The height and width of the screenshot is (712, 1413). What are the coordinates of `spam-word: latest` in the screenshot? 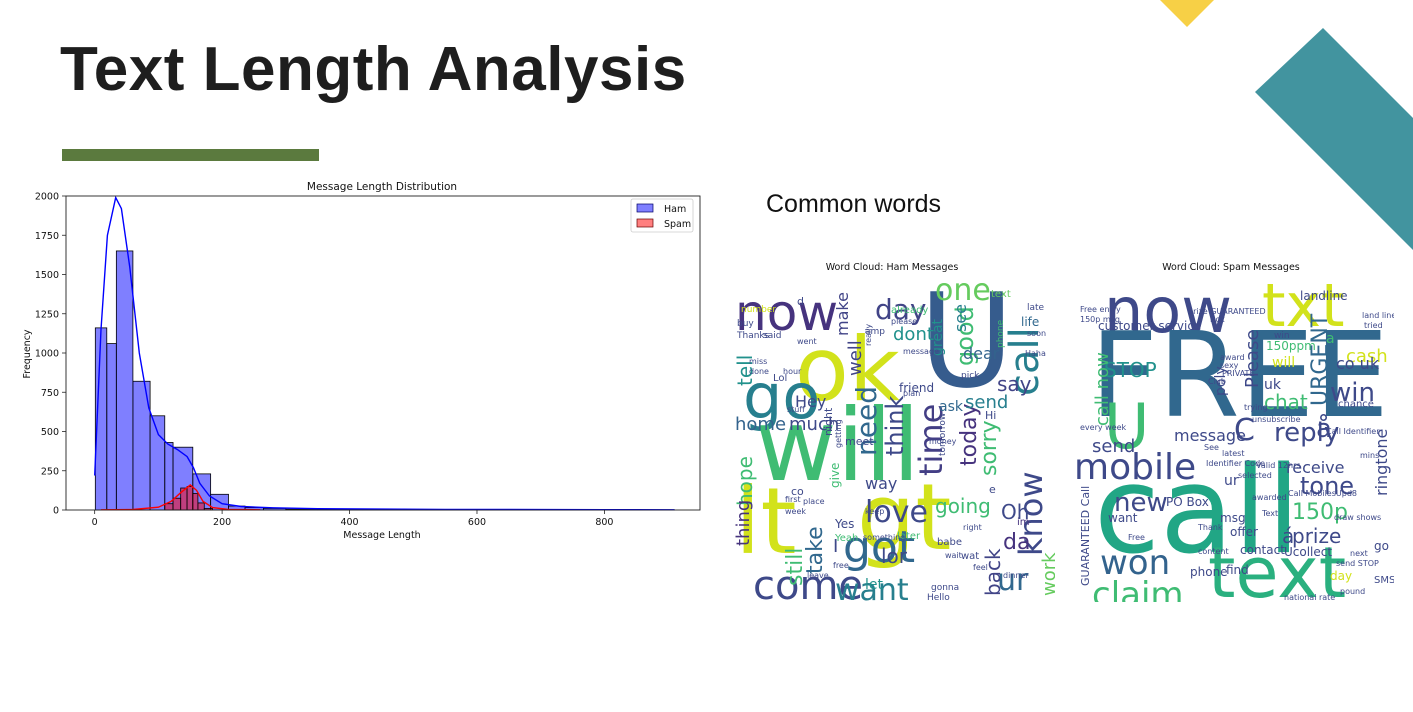 It's located at (1233, 453).